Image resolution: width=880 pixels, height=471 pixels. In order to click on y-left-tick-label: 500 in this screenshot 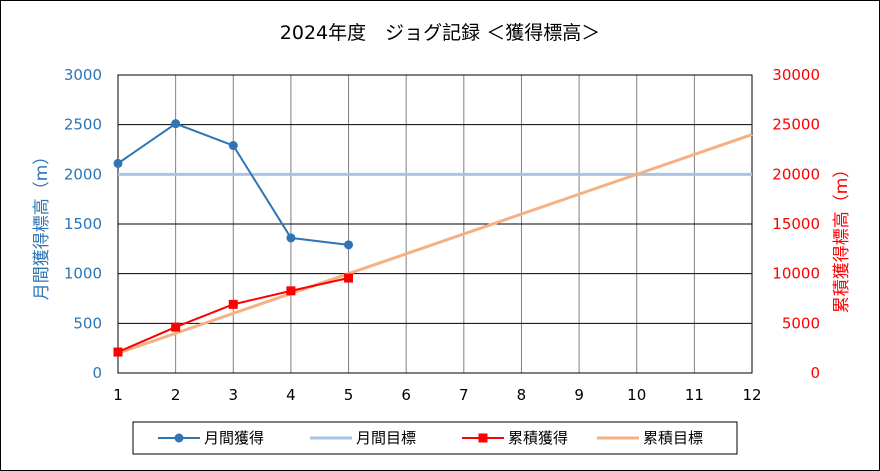, I will do `click(87, 323)`.